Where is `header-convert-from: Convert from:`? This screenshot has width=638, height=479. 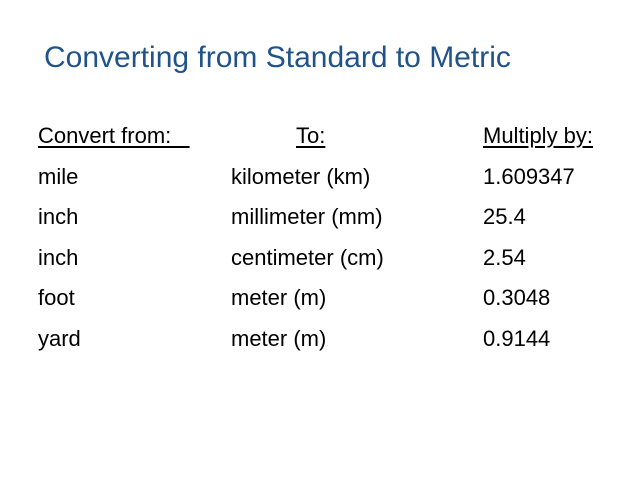
header-convert-from: Convert from: is located at coordinates (114, 135).